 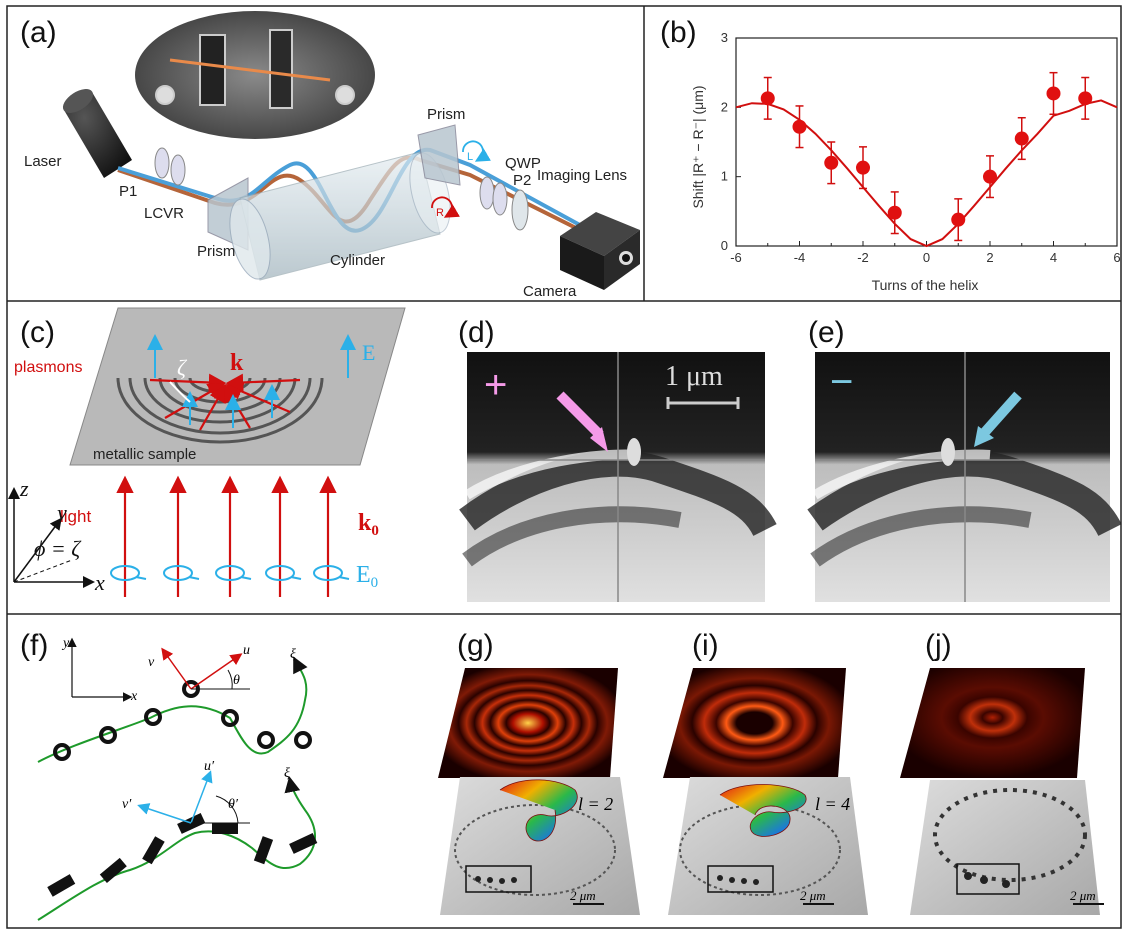 What do you see at coordinates (206, 452) in the screenshot?
I see `panel-c: (c) ζ k E` at bounding box center [206, 452].